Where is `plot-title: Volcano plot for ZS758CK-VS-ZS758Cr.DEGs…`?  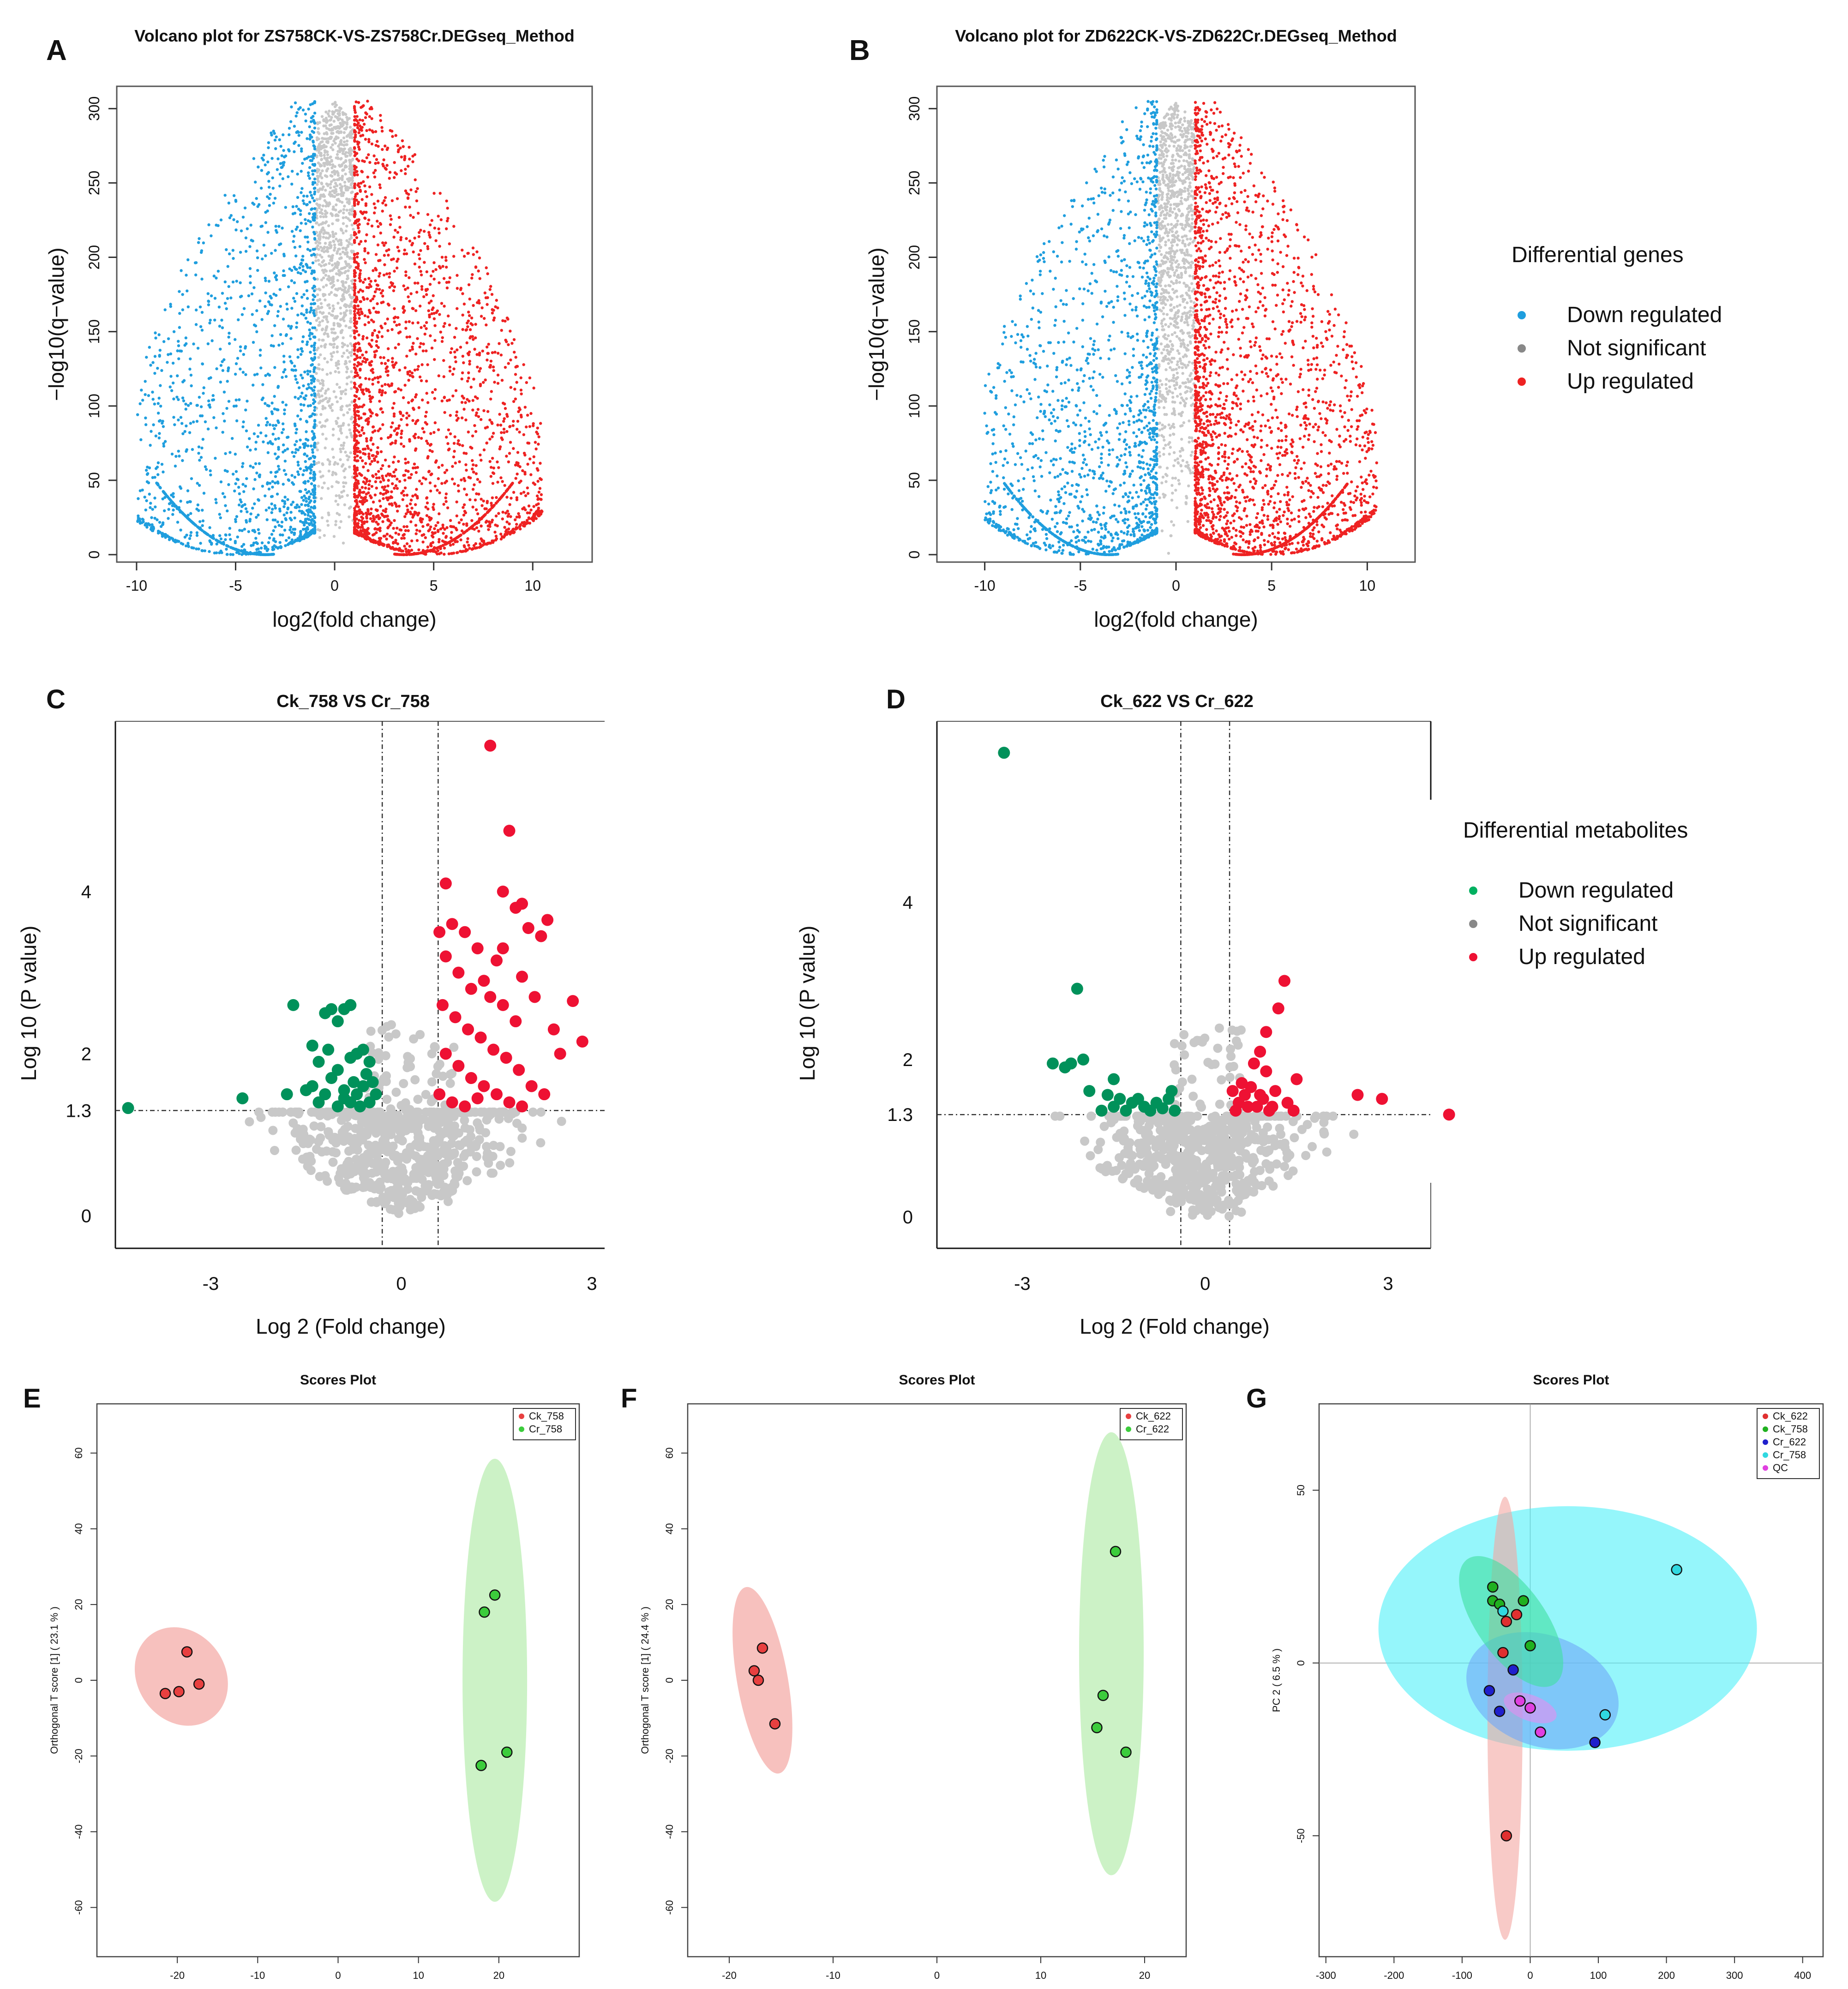 plot-title: Volcano plot for ZS758CK-VS-ZS758Cr.DEGs… is located at coordinates (354, 35).